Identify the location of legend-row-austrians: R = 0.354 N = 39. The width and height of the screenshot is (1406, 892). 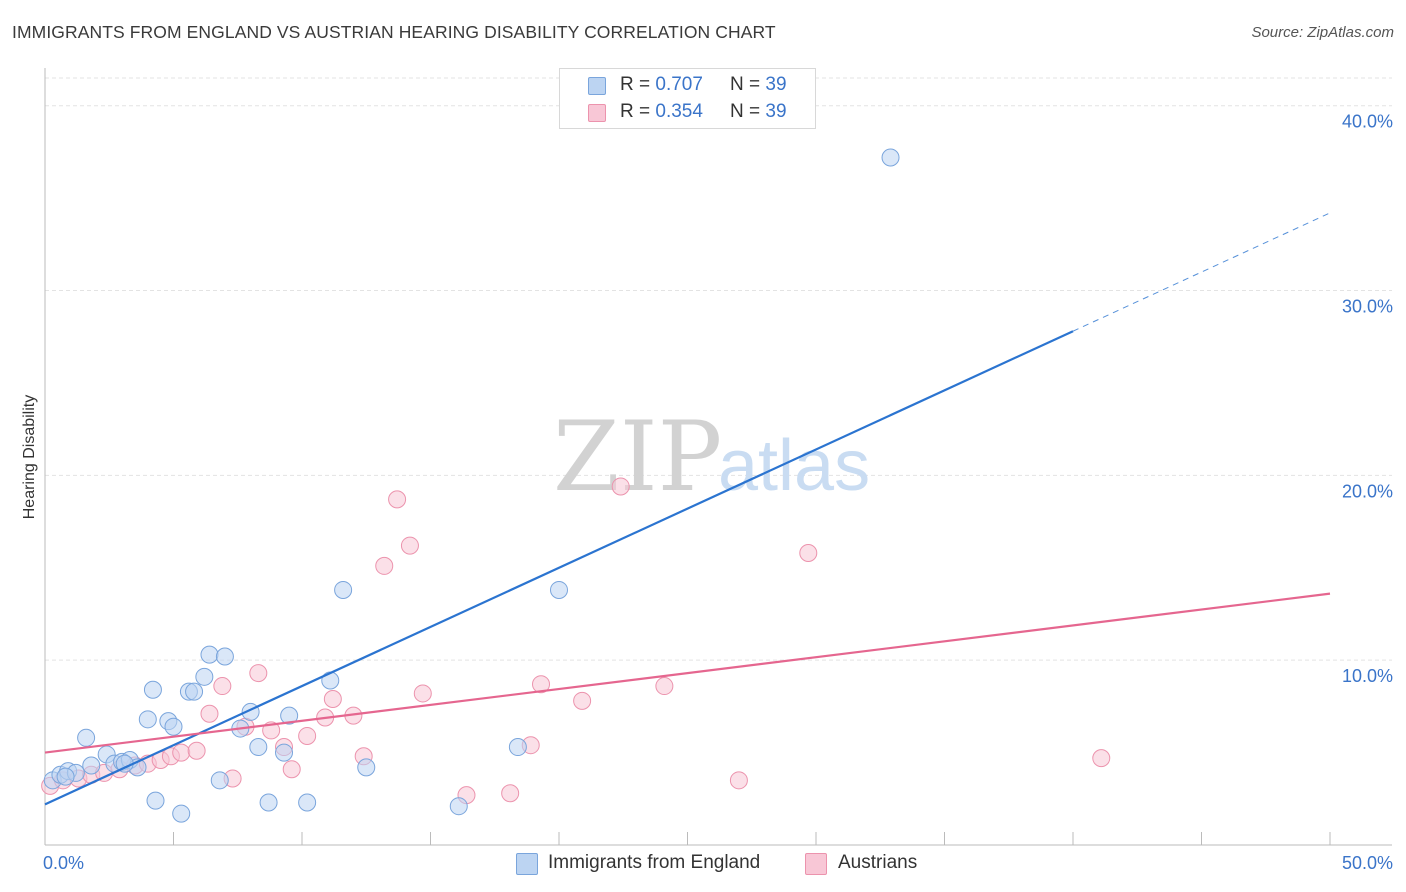
(687, 113).